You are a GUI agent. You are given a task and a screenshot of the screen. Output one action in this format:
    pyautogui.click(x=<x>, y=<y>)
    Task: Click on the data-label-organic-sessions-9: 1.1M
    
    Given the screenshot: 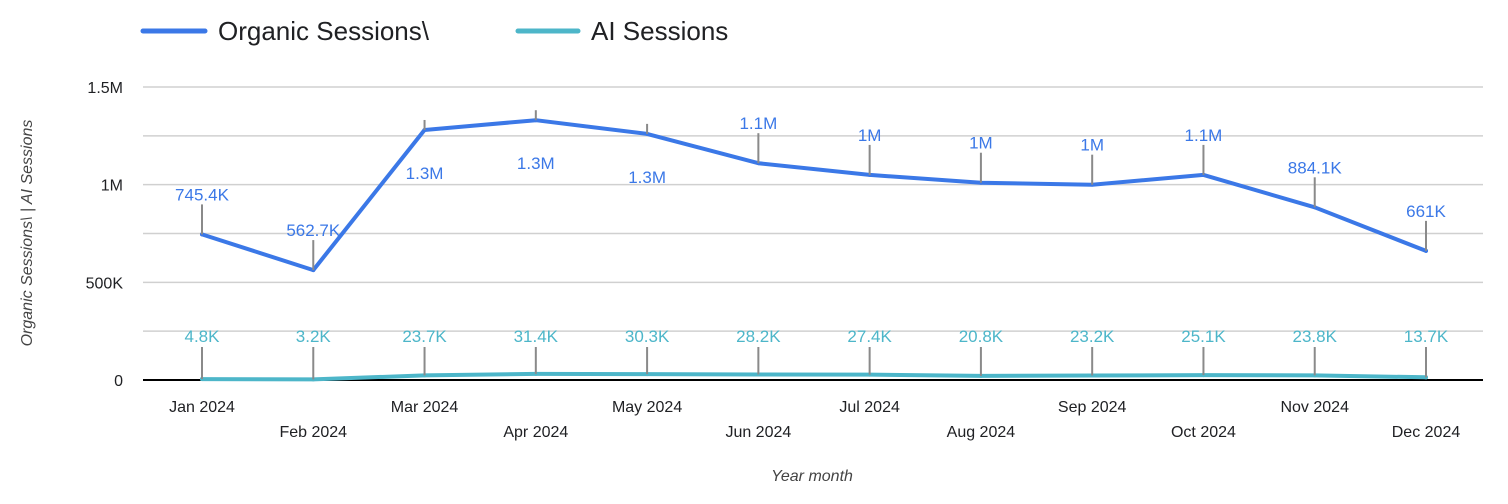 What is the action you would take?
    pyautogui.click(x=1204, y=135)
    